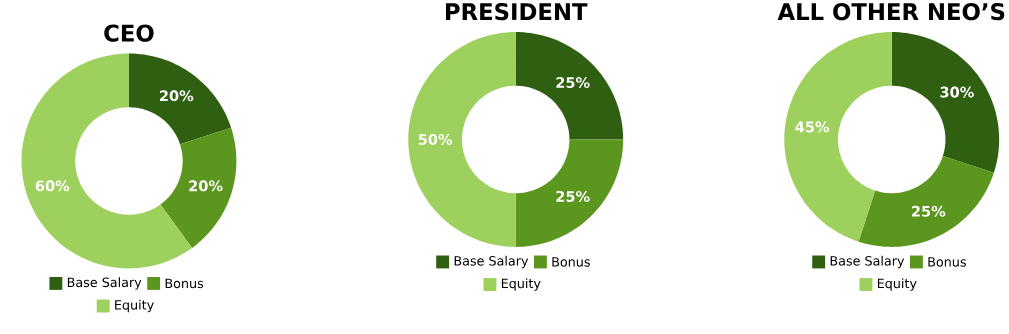  I want to click on data-label: 30%, so click(957, 92).